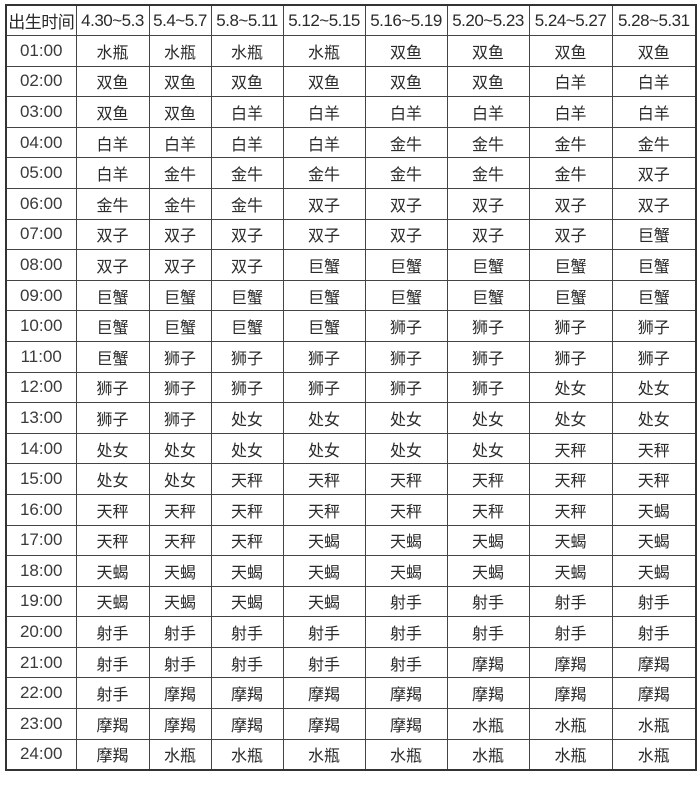 Image resolution: width=700 pixels, height=788 pixels. I want to click on table-row: 16:00 天秤 天秤 天秤 天秤 天秤 天秤 天秤 天蝎, so click(351, 509).